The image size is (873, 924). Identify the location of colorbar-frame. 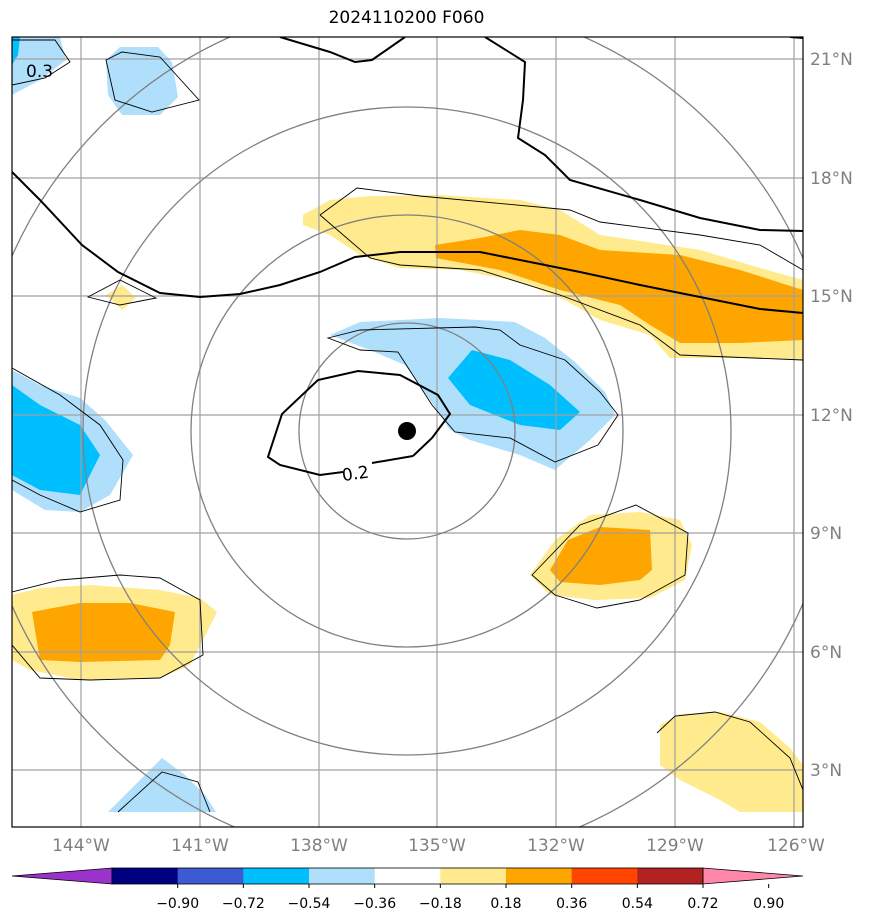
(407, 876).